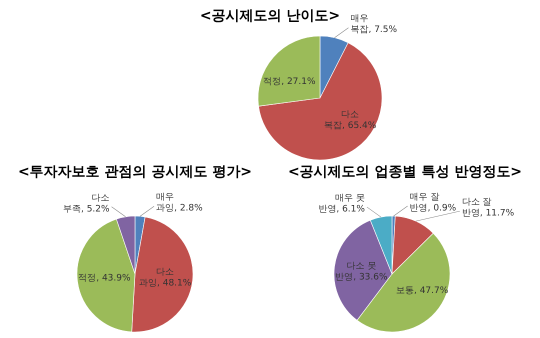 This screenshot has width=540, height=338. I want to click on slice-label: 다소 과잉, 48.1%, so click(165, 277).